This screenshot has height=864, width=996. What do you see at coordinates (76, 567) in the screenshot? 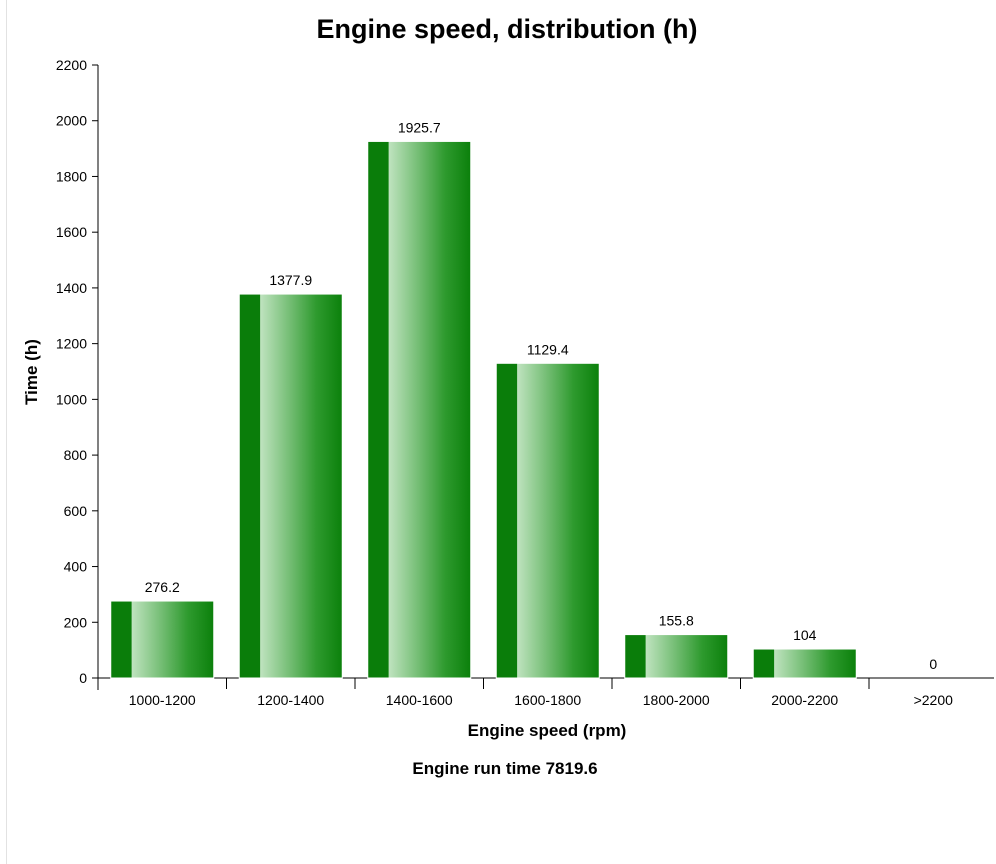
I see `y-tick-label: 400` at bounding box center [76, 567].